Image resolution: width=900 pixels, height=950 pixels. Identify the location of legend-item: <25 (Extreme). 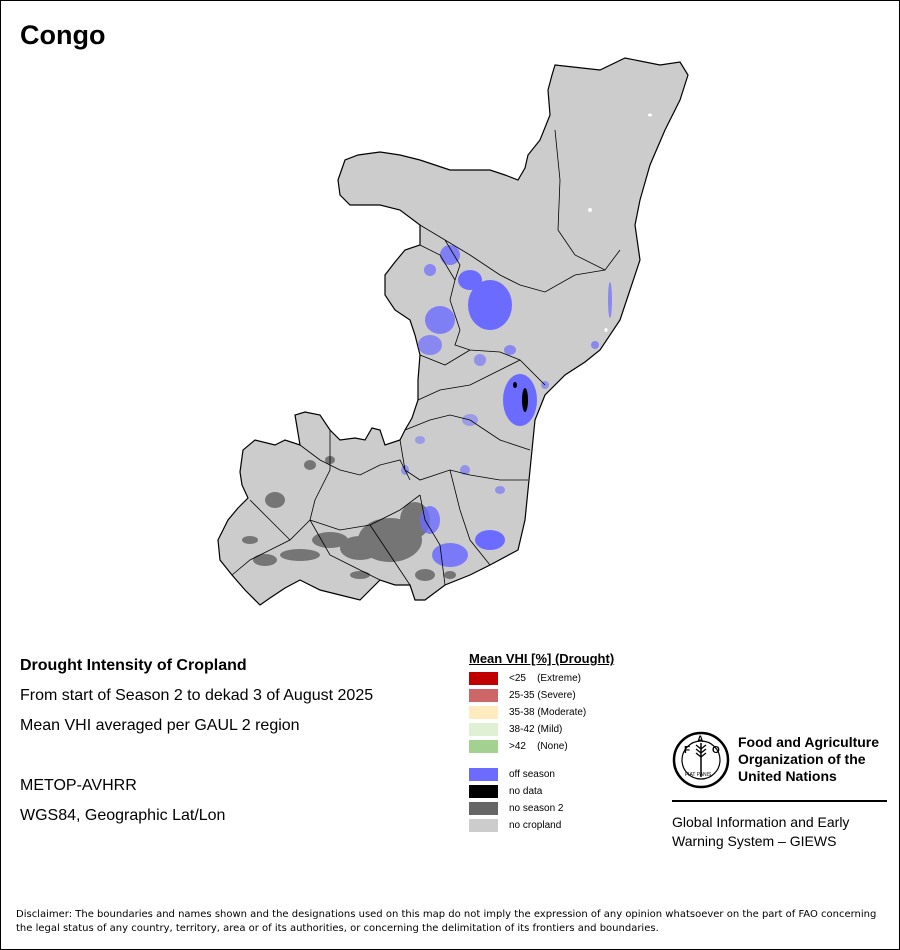
(525, 678).